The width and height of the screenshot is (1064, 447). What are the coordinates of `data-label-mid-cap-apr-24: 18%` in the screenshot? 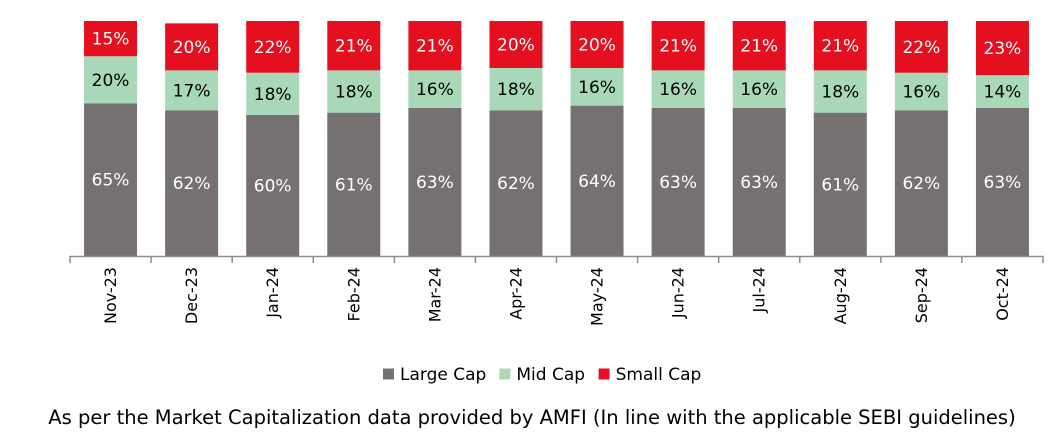 It's located at (516, 90).